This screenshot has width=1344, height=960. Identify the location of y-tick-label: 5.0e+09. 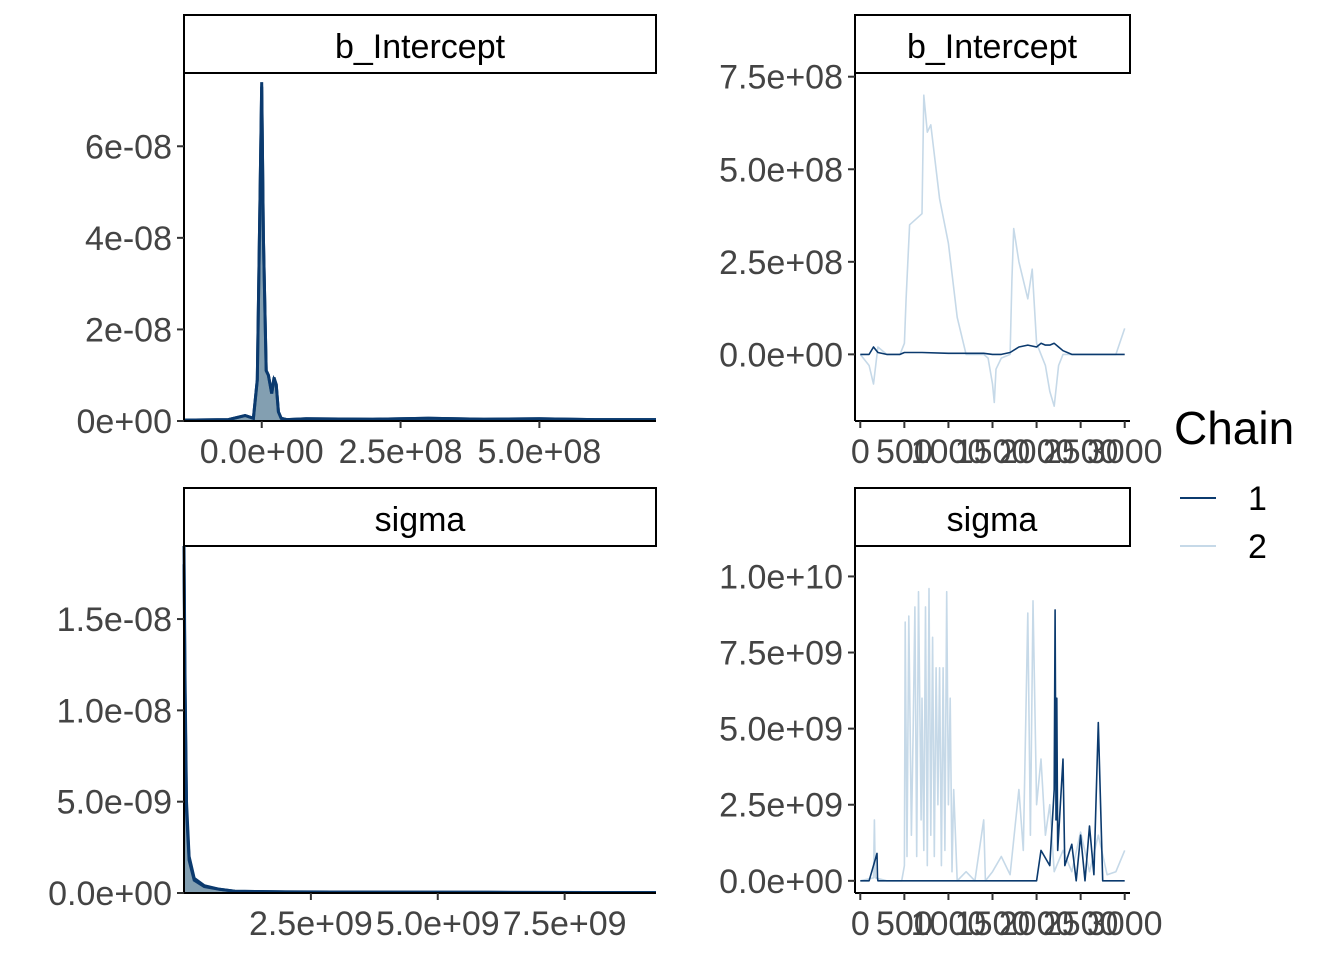
(781, 730).